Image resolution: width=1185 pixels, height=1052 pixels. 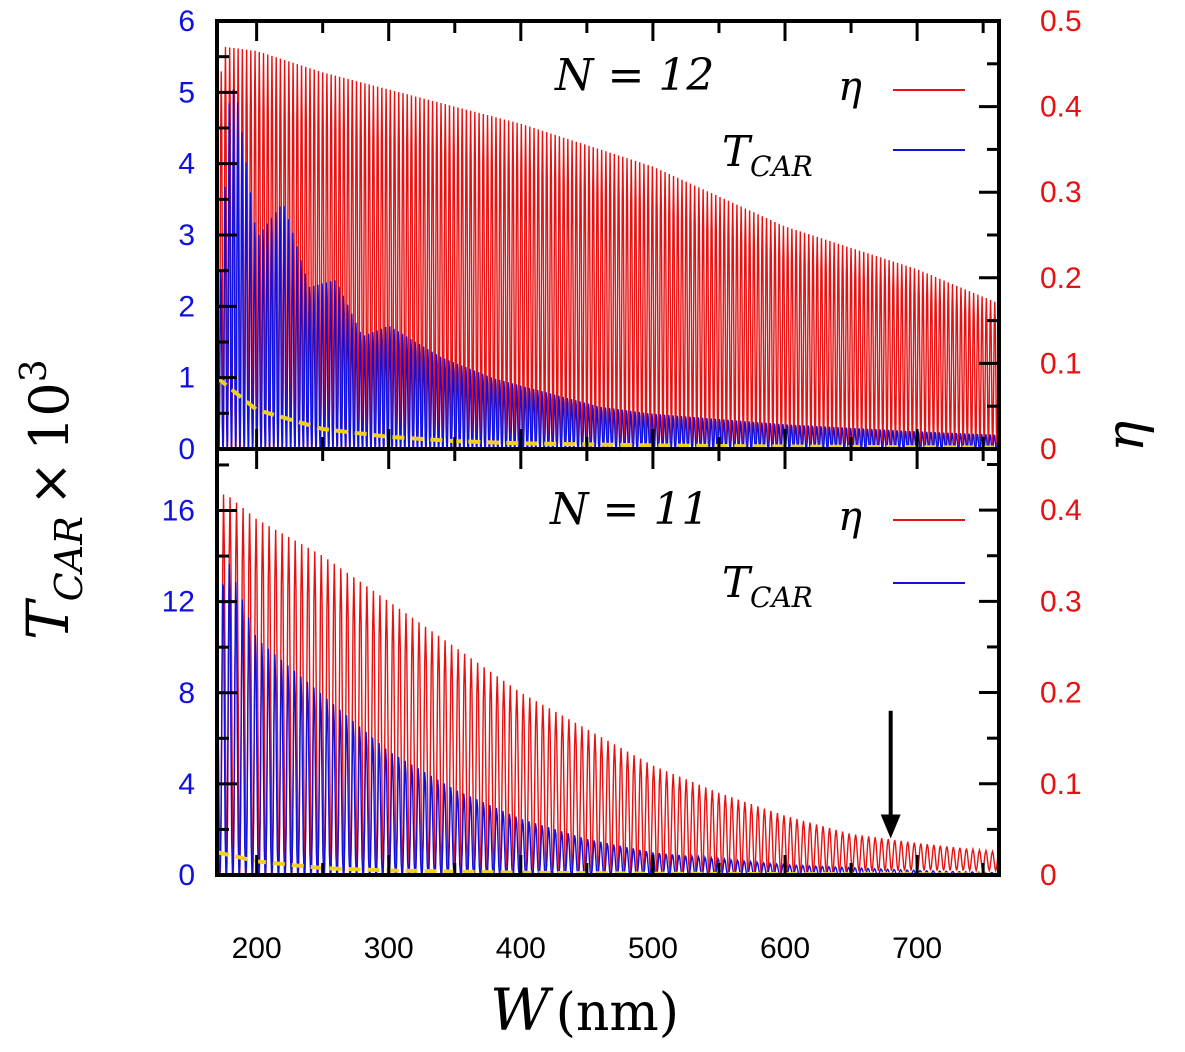 I want to click on x-tick-label: 300, so click(x=389, y=948).